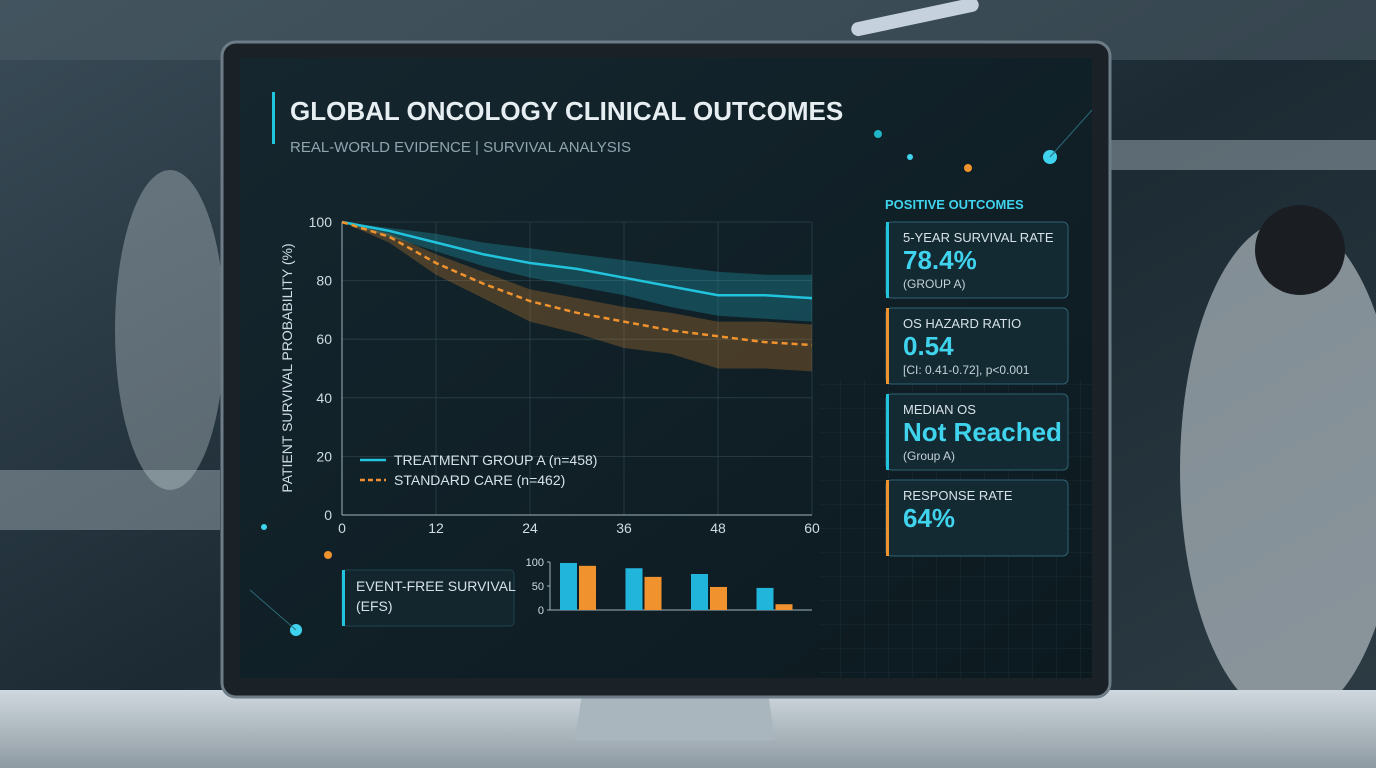 Image resolution: width=1376 pixels, height=768 pixels. Describe the element at coordinates (929, 518) in the screenshot. I see `card-value: 64%` at that location.